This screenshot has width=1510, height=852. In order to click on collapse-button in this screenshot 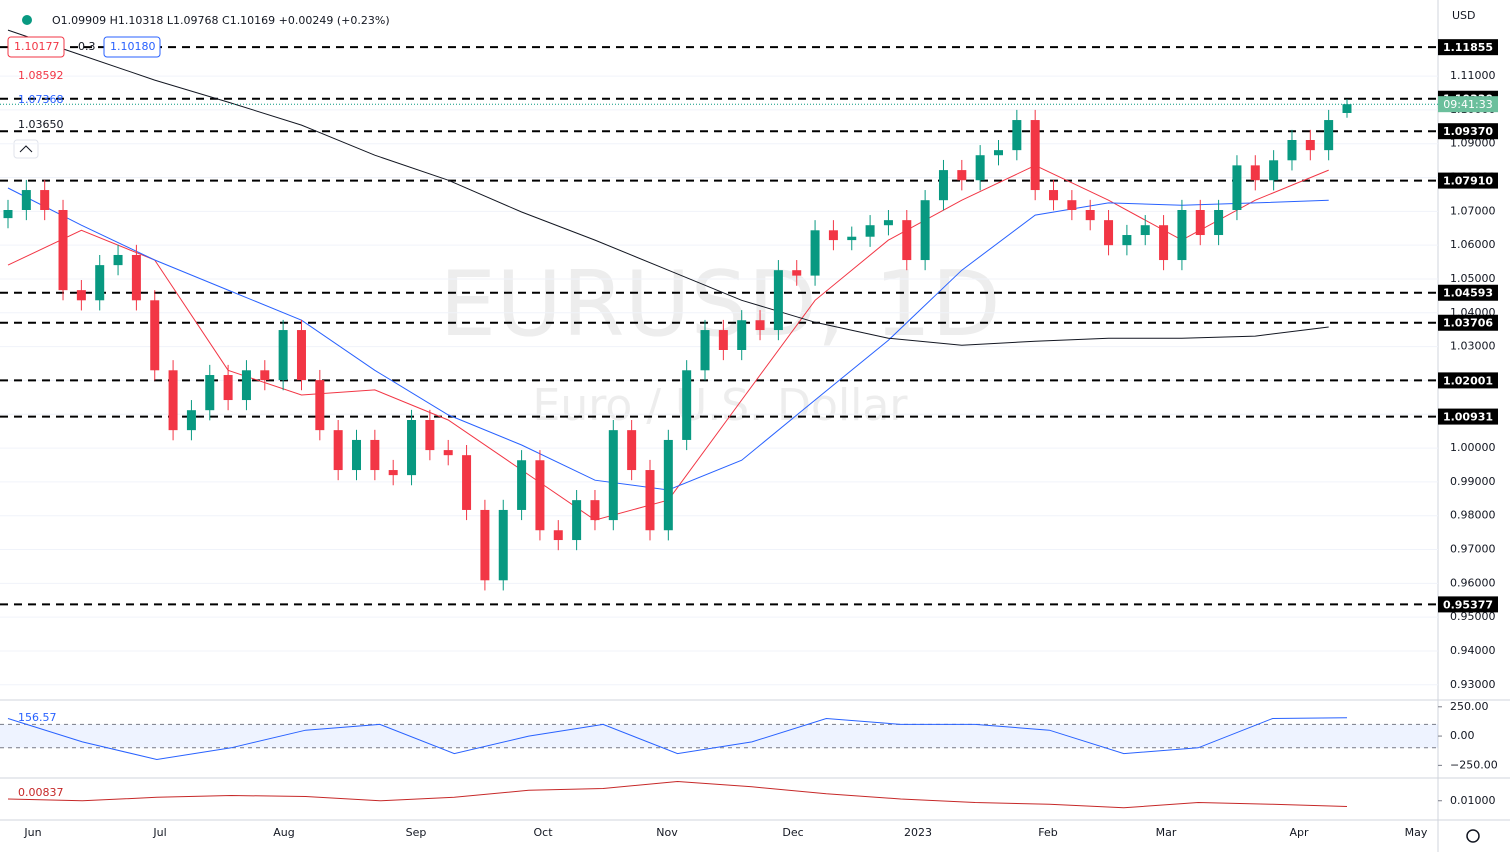, I will do `click(26, 149)`.